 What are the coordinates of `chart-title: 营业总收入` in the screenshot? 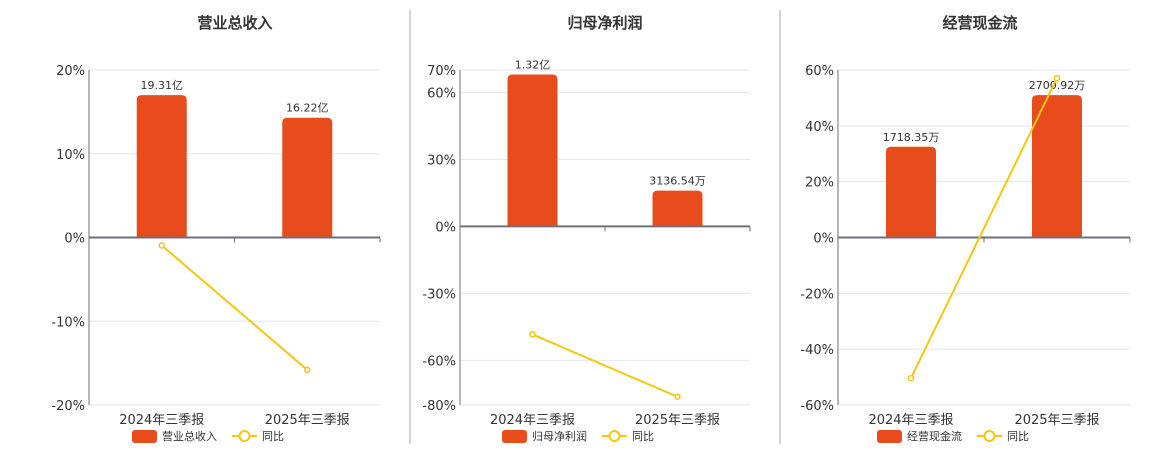 It's located at (234, 23).